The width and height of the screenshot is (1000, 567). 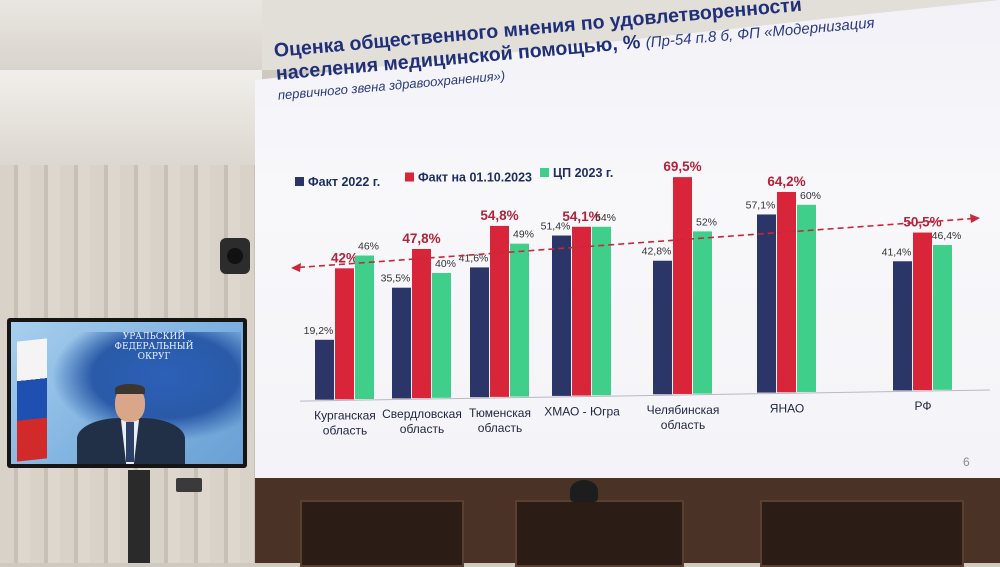 I want to click on data-label: 52%, so click(x=706, y=222).